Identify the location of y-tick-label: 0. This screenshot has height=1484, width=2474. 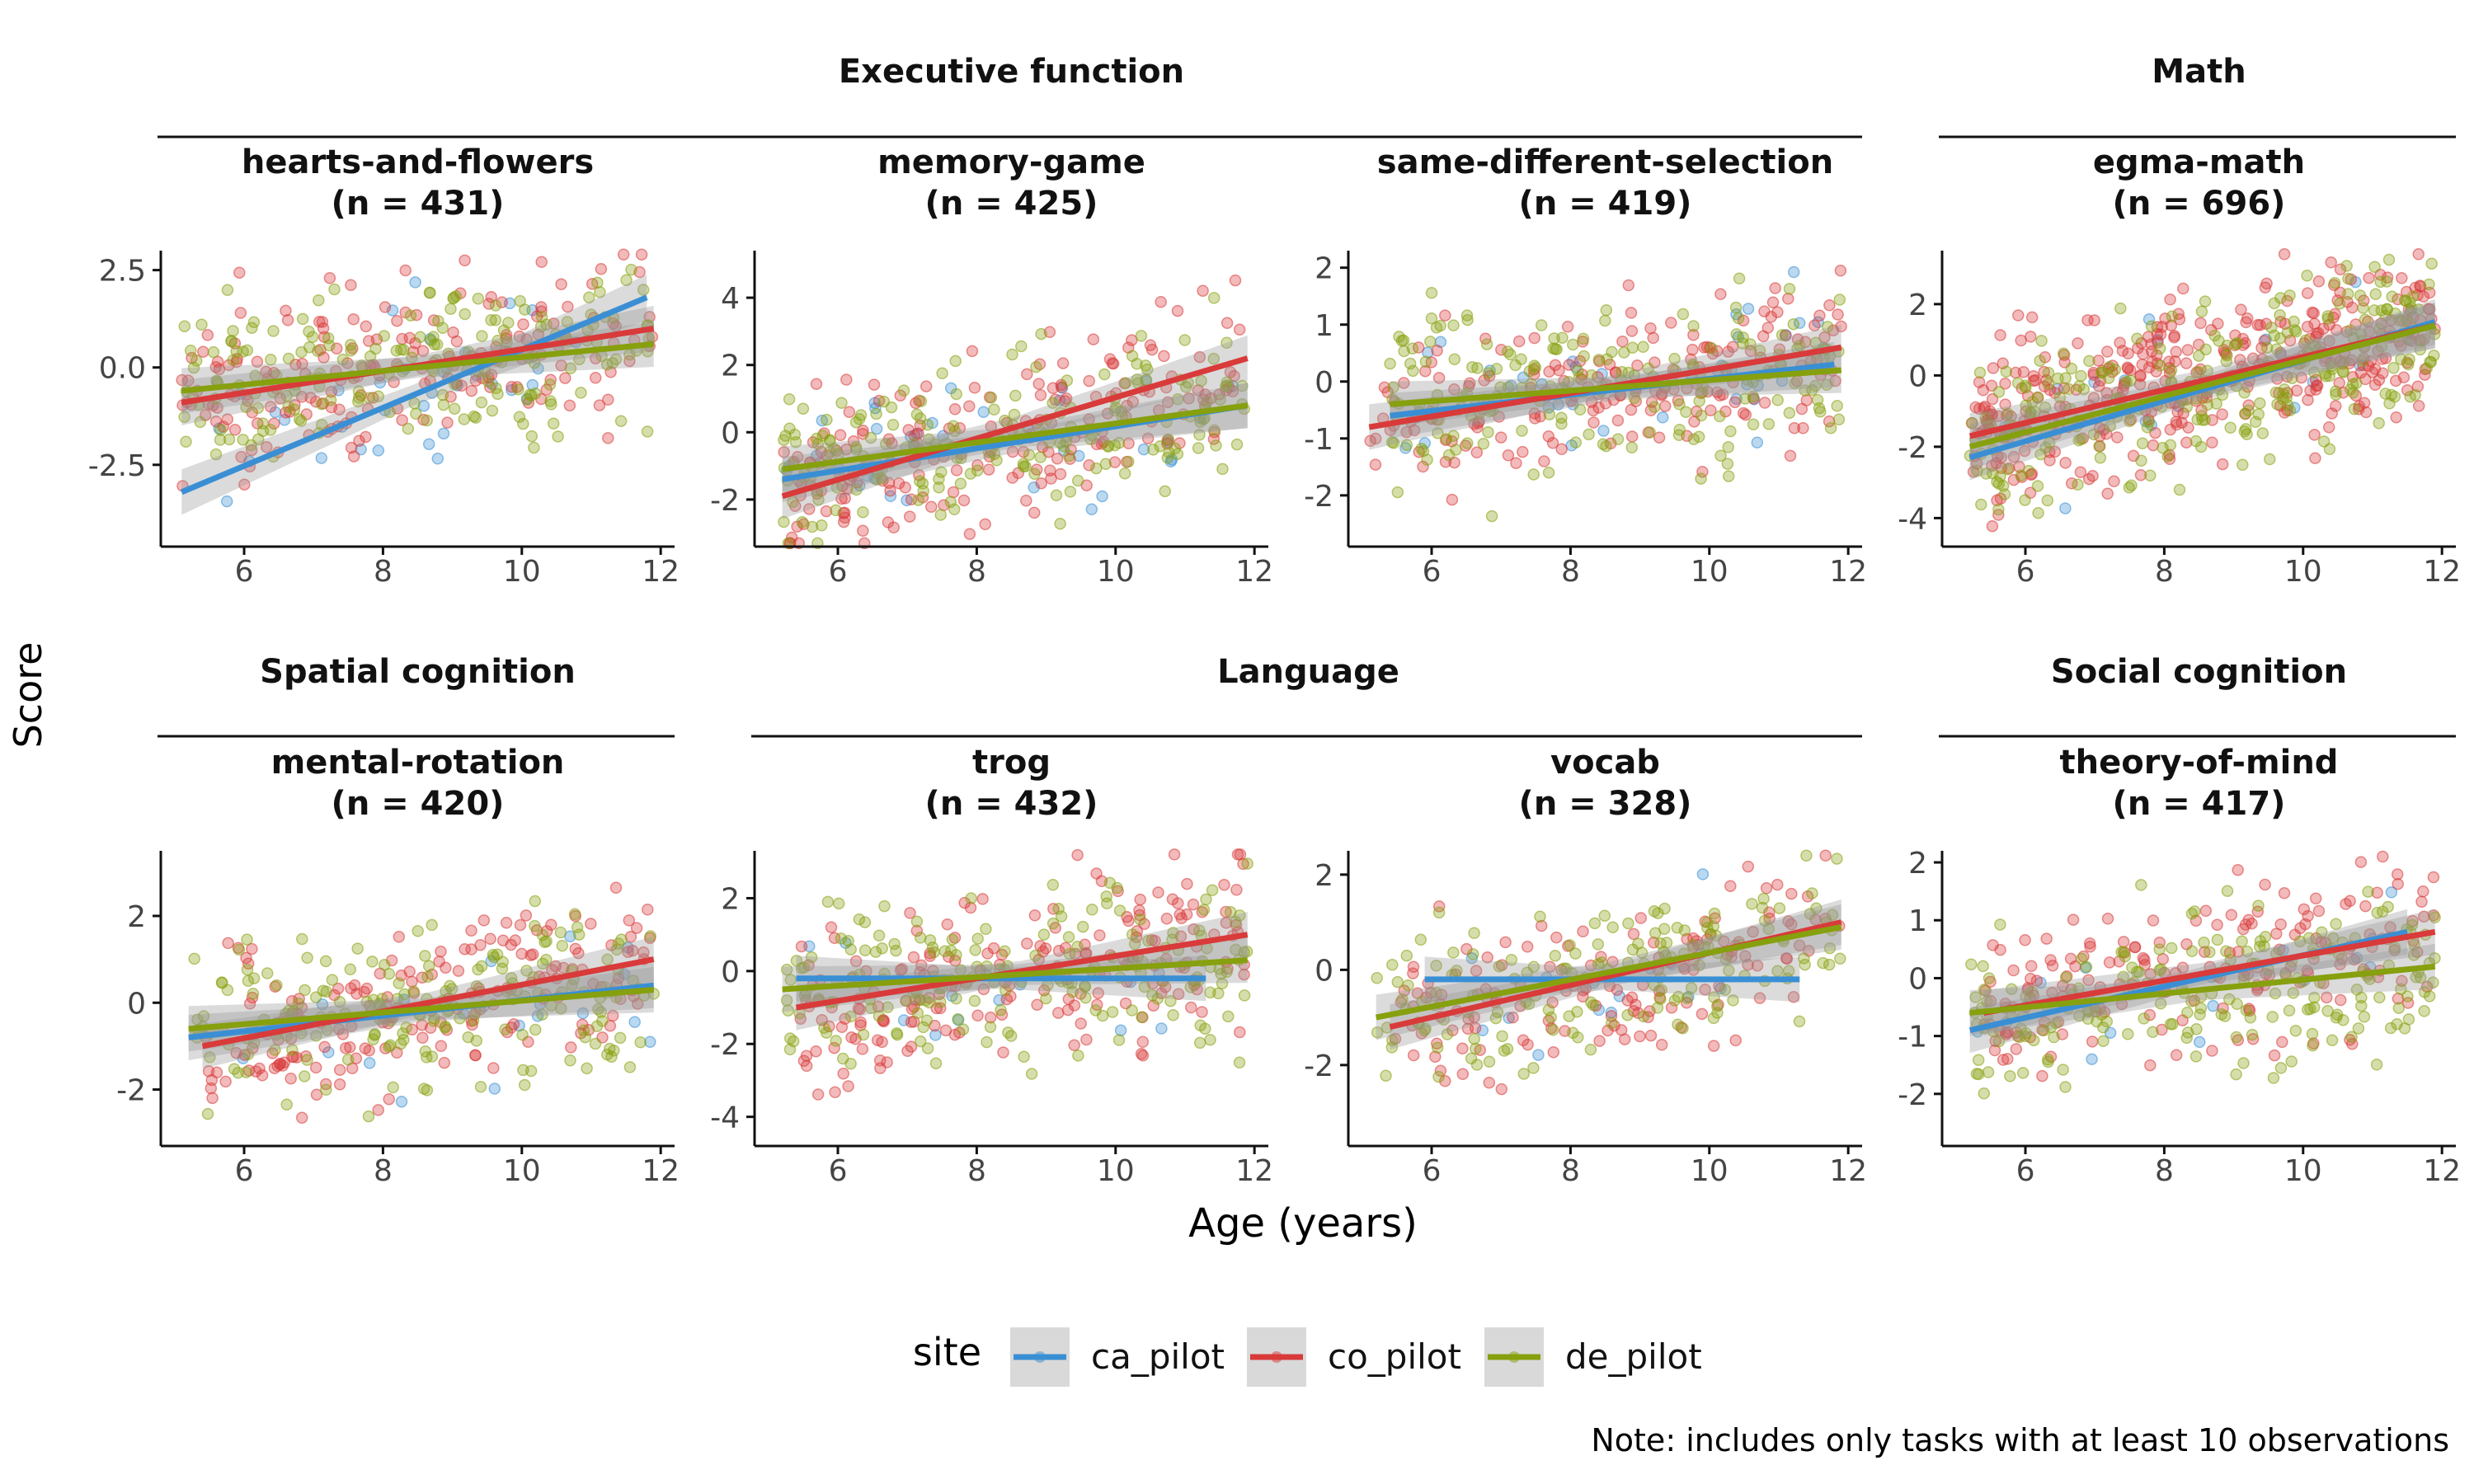
(1324, 383).